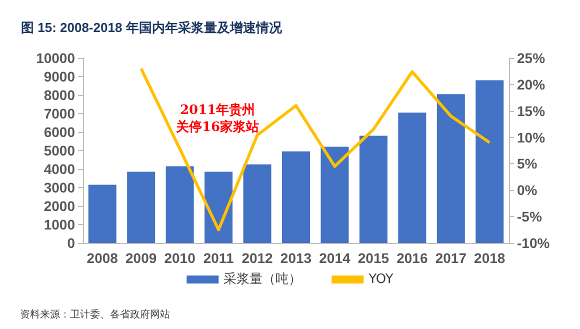  What do you see at coordinates (60, 132) in the screenshot?
I see `y-tick-label: 6000` at bounding box center [60, 132].